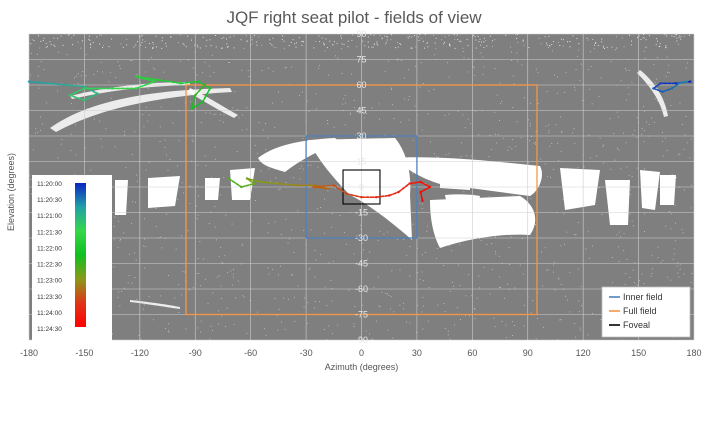 This screenshot has height=424, width=709. I want to click on colorbar-label: 11:21:00, so click(49, 216).